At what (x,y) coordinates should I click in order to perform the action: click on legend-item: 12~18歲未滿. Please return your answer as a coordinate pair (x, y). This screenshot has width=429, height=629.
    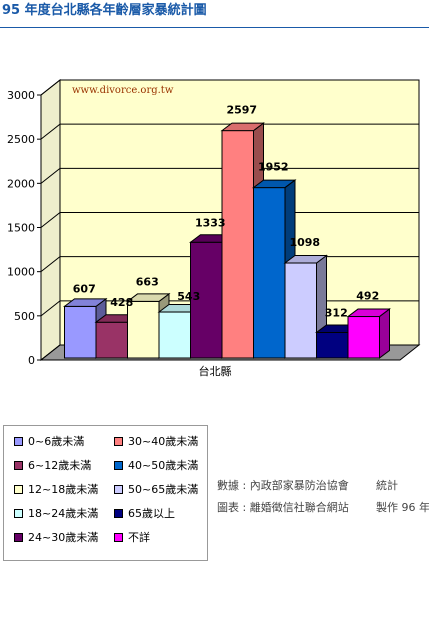
    Looking at the image, I should click on (56, 490).